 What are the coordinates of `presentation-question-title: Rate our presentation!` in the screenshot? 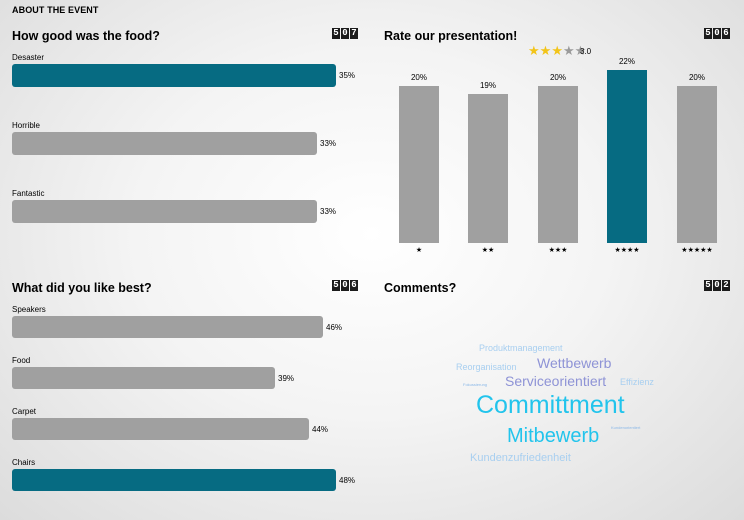 It's located at (451, 36).